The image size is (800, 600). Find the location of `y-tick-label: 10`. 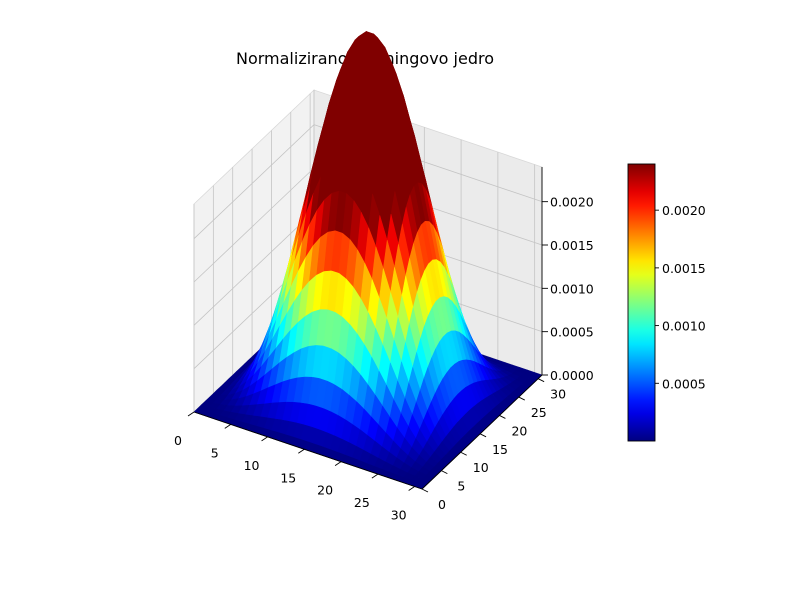

y-tick-label: 10 is located at coordinates (481, 467).